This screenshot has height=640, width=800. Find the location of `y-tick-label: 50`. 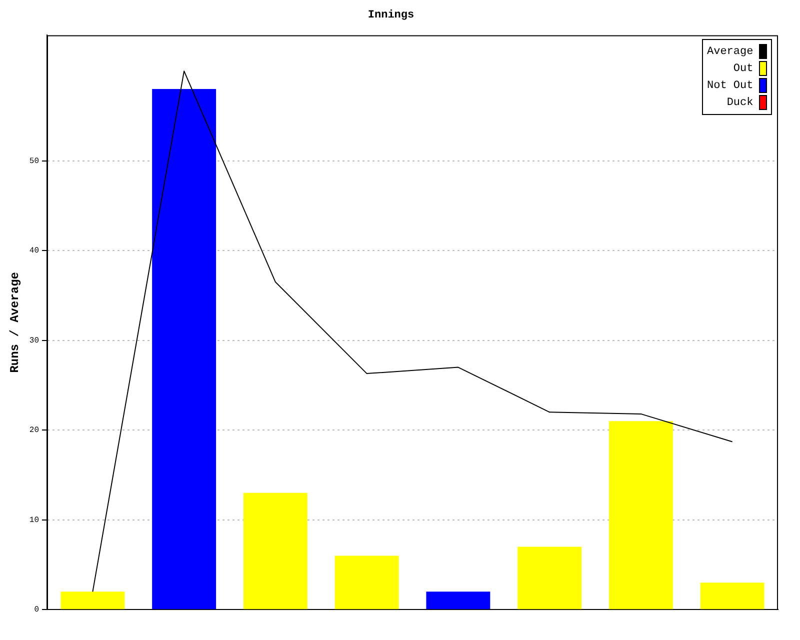

y-tick-label: 50 is located at coordinates (34, 161).